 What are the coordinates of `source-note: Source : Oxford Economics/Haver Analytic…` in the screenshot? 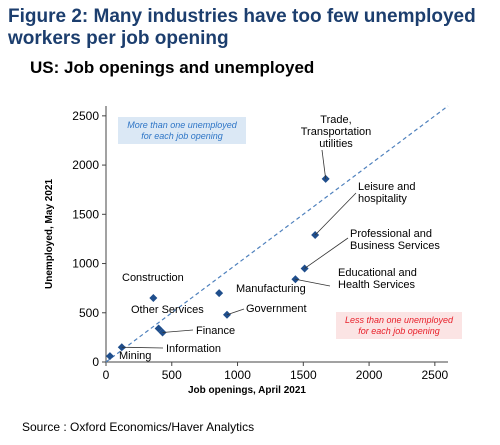 It's located at (138, 427).